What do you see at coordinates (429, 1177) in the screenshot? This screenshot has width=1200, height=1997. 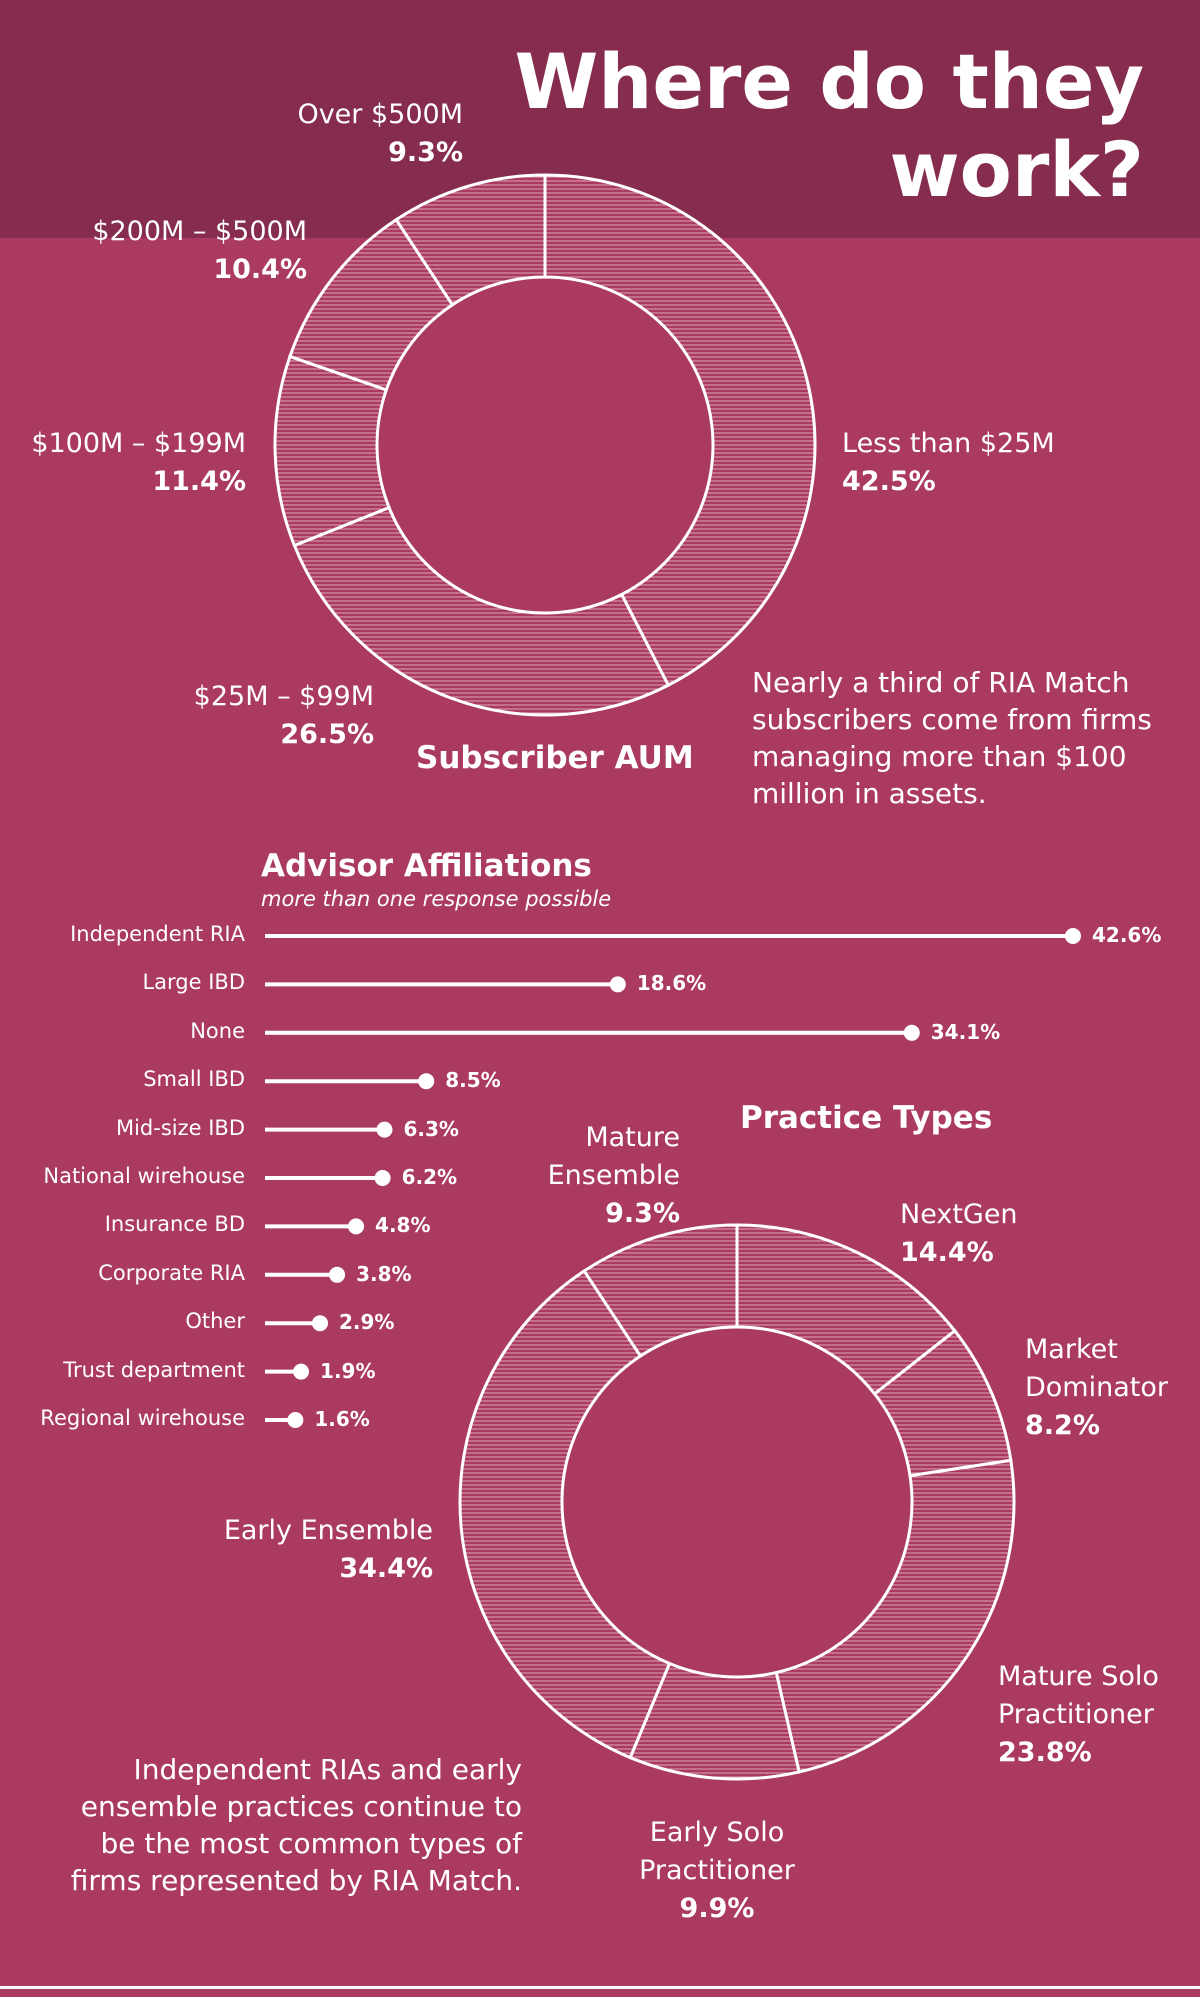 I see `bar-value-label: 6.2%` at bounding box center [429, 1177].